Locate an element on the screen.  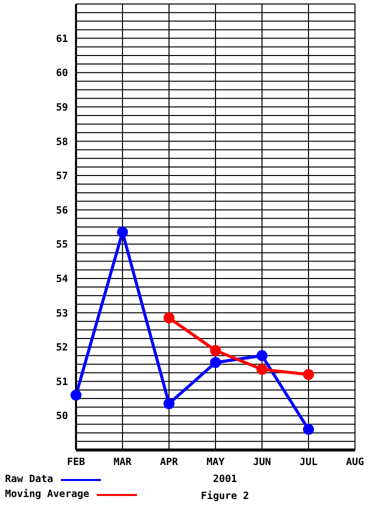
x-axis-title: 2001 is located at coordinates (225, 479).